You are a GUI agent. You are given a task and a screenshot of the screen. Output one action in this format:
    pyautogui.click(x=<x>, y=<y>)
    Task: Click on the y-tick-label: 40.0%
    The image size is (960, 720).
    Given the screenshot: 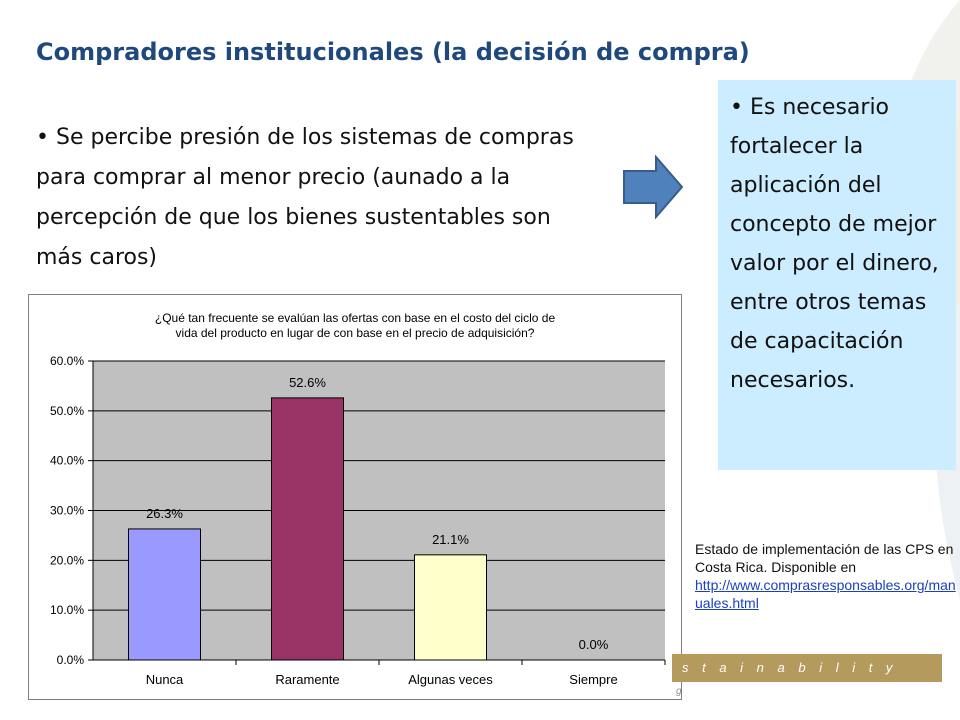 What is the action you would take?
    pyautogui.click(x=67, y=461)
    